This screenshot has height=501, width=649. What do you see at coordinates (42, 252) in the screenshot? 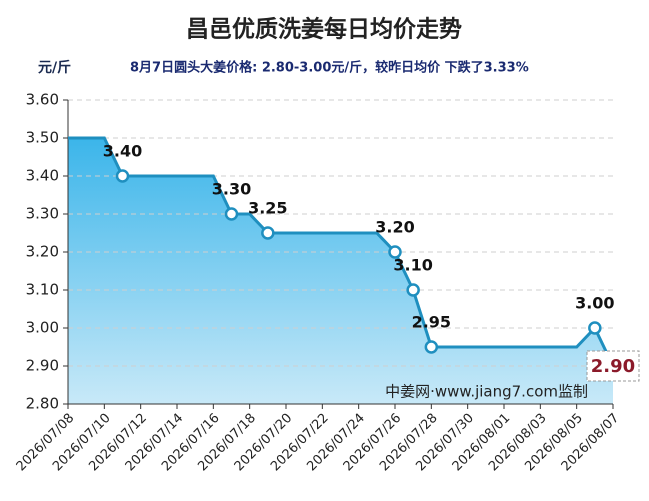
I see `y-tick-label: 3.20` at bounding box center [42, 252].